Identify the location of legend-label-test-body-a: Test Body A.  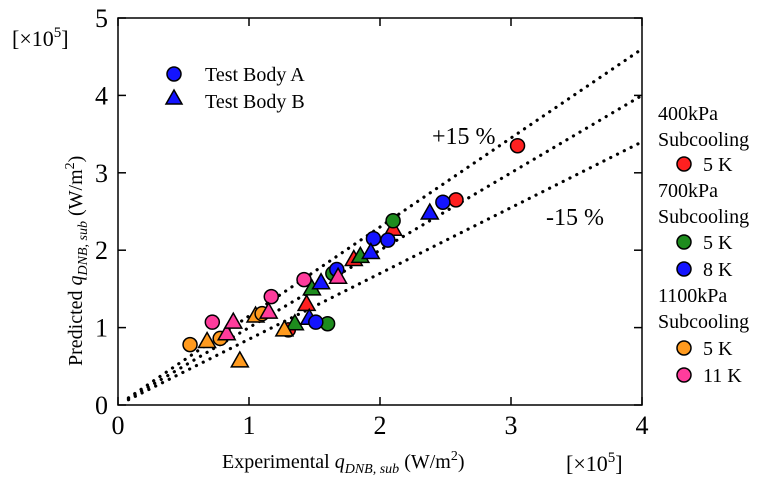
(255, 75).